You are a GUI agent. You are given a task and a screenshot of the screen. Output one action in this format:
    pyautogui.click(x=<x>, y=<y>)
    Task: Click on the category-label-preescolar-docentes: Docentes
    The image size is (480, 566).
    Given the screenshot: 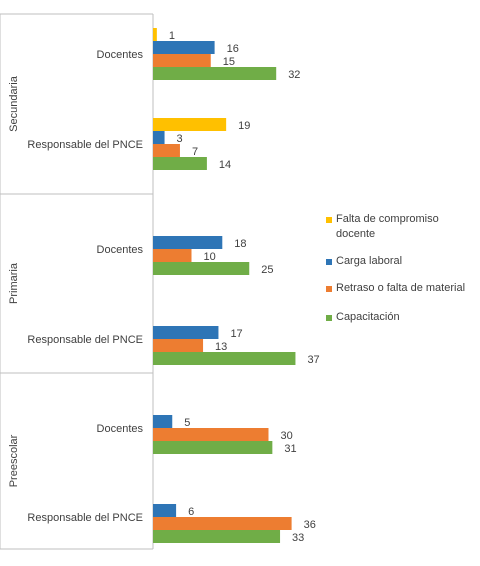 What is the action you would take?
    pyautogui.click(x=120, y=429)
    